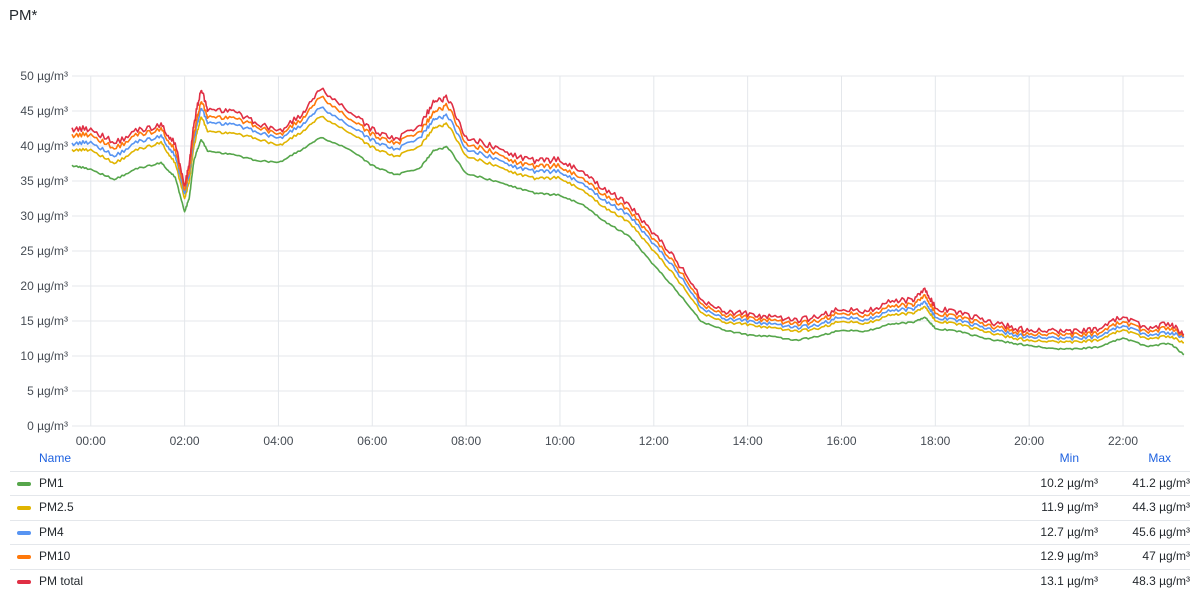 The image size is (1200, 600). What do you see at coordinates (51, 531) in the screenshot?
I see `legend-series-name: PM4` at bounding box center [51, 531].